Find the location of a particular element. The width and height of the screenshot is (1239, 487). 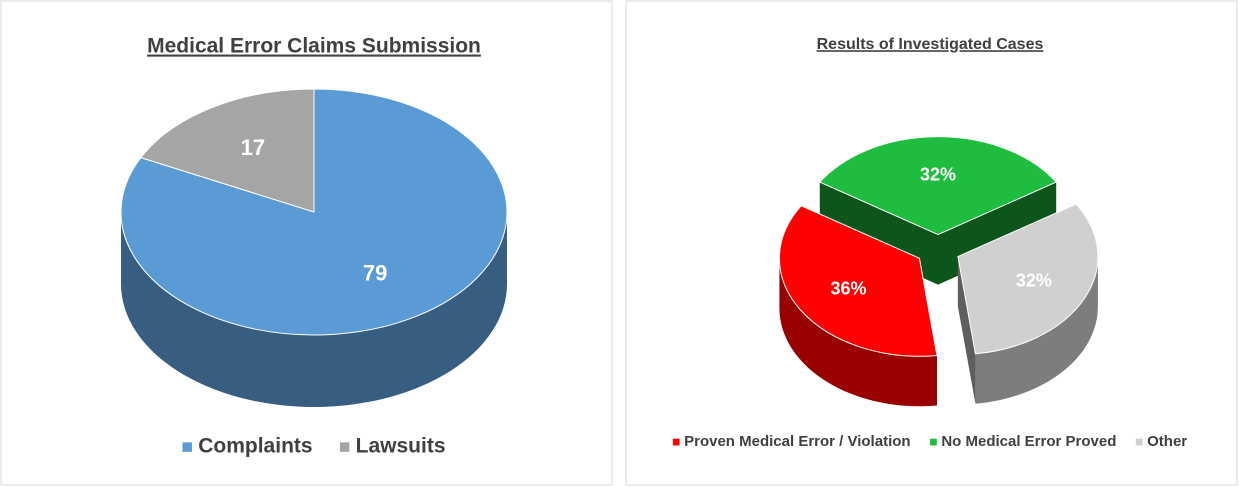

legend-label: Other is located at coordinates (1167, 441).